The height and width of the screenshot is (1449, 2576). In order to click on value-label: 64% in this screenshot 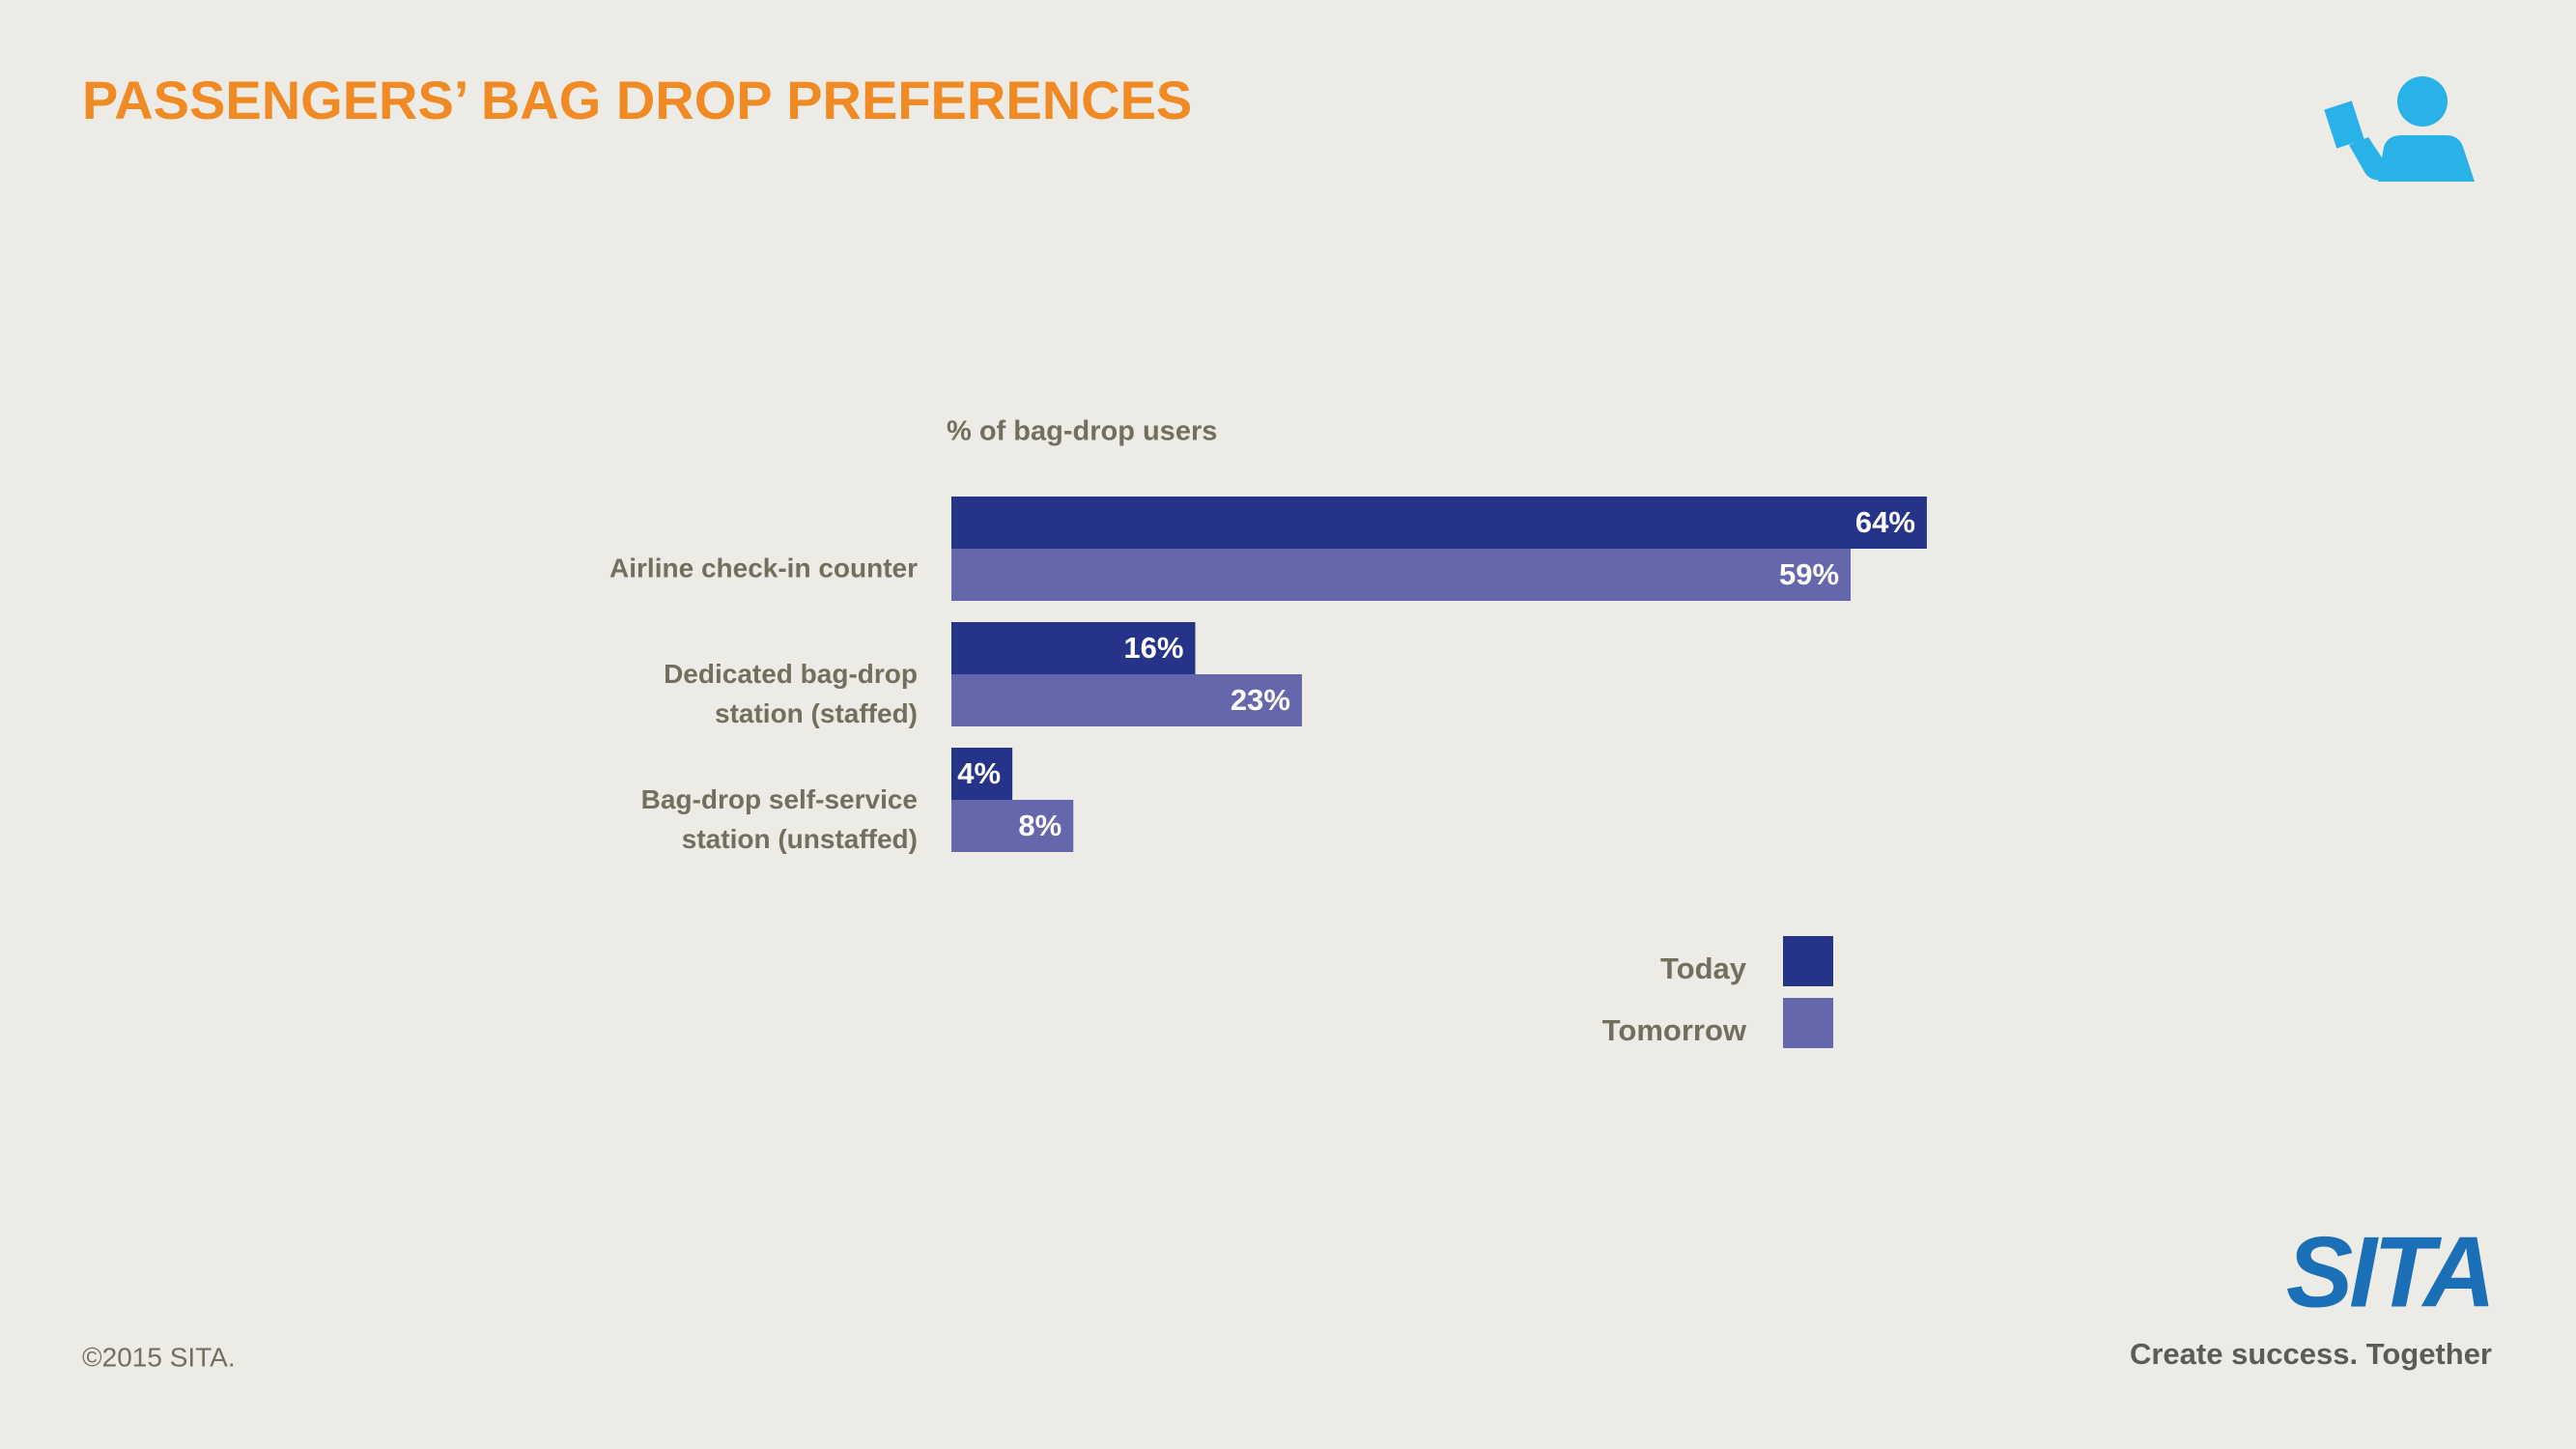, I will do `click(1885, 522)`.